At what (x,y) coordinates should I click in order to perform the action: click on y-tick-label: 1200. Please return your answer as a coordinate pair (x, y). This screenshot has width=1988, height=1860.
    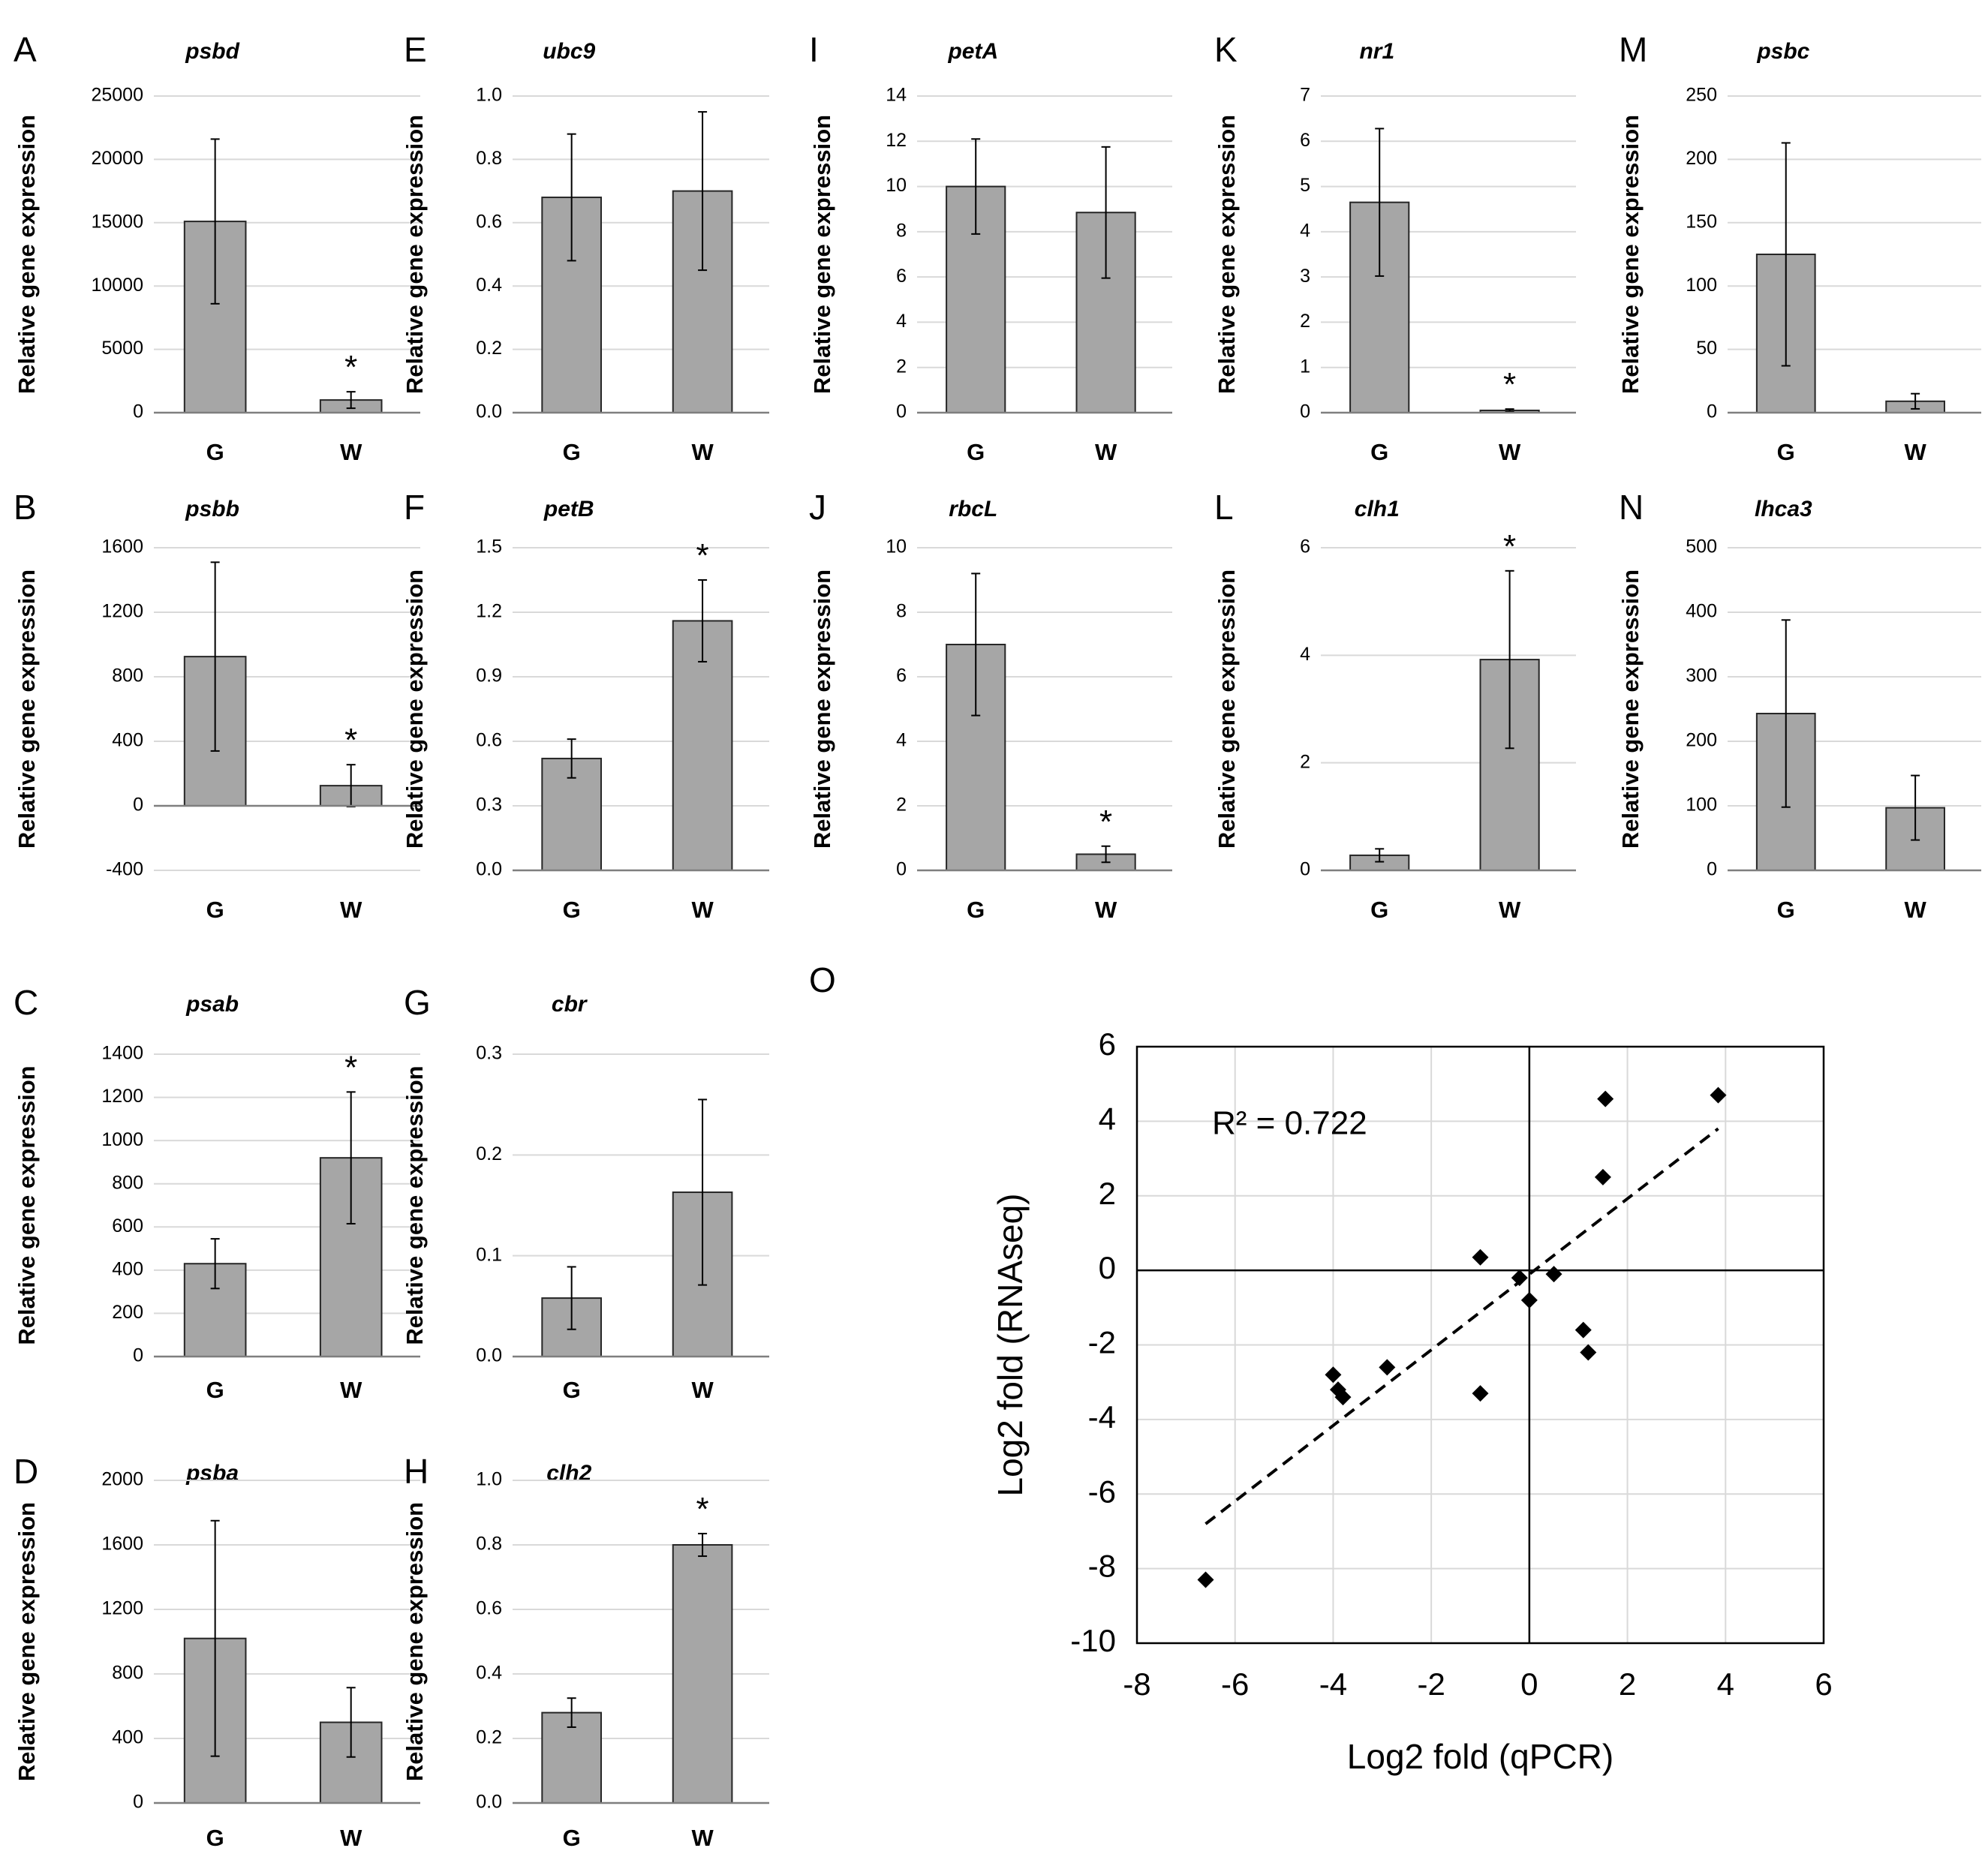
    Looking at the image, I should click on (122, 1096).